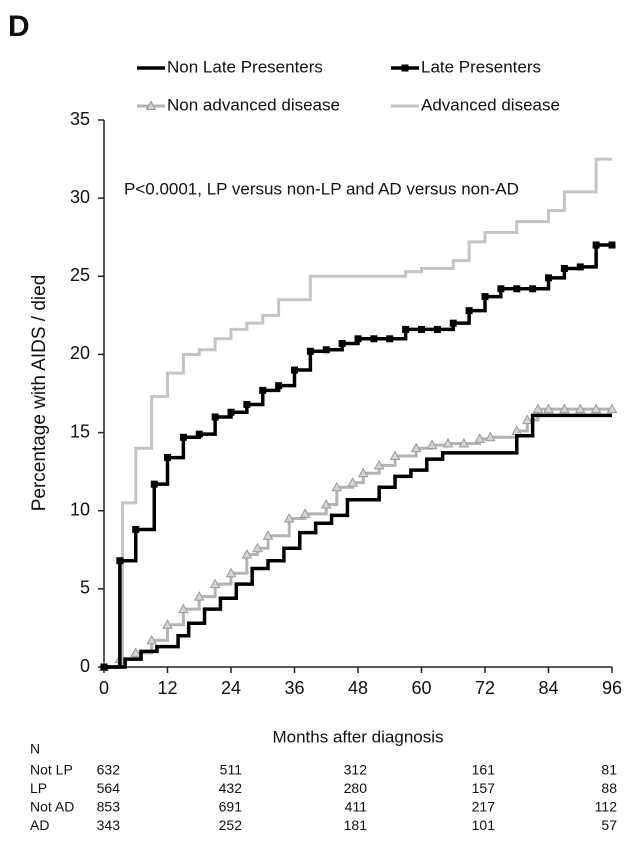 This screenshot has height=844, width=641. What do you see at coordinates (51, 770) in the screenshot?
I see `risk-row-label: Not LP` at bounding box center [51, 770].